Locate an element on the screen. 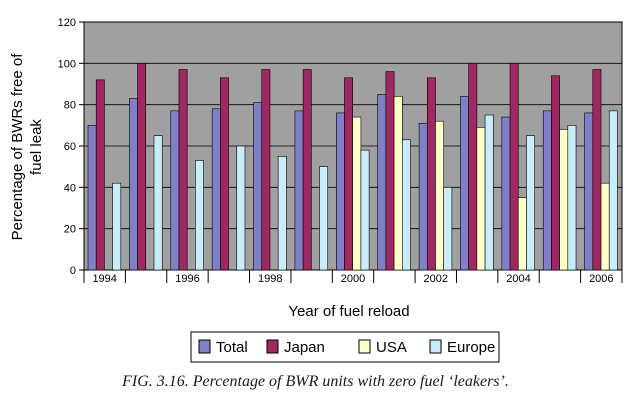 The height and width of the screenshot is (417, 631). legend-label-total: Total is located at coordinates (232, 347).